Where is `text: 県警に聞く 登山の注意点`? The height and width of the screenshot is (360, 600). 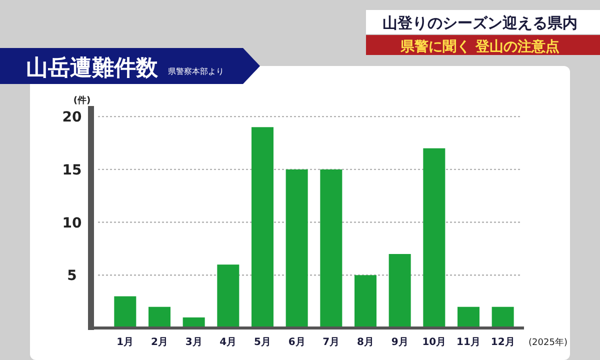
text: 県警に聞く 登山の注意点 is located at coordinates (480, 46).